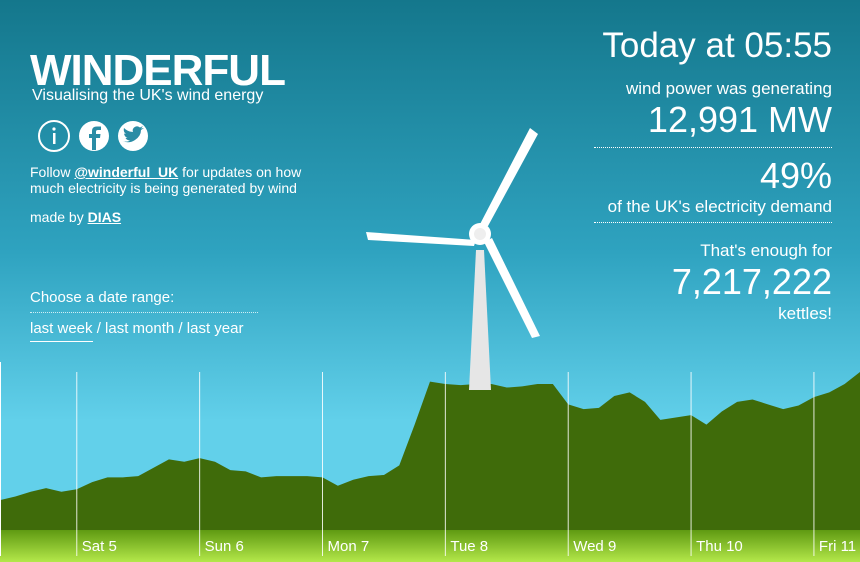  What do you see at coordinates (140, 328) in the screenshot?
I see `range-option: last month` at bounding box center [140, 328].